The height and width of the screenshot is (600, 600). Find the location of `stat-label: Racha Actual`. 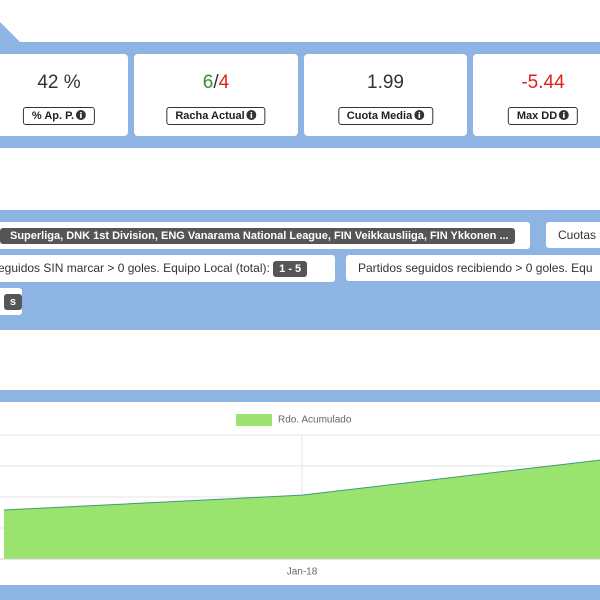

stat-label: Racha Actual is located at coordinates (216, 116).